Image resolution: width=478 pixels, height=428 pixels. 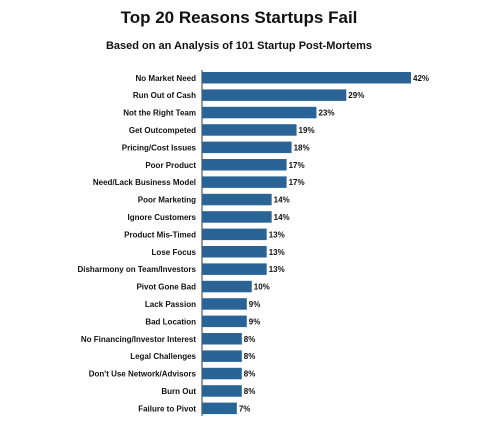 What do you see at coordinates (167, 408) in the screenshot?
I see `category-label: Failure to Pivot` at bounding box center [167, 408].